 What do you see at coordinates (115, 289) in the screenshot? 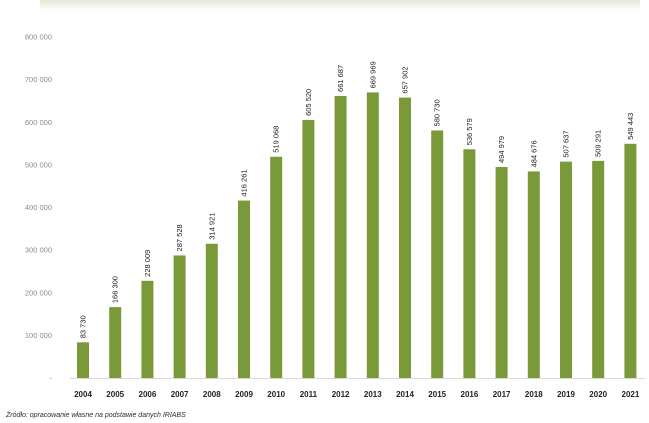
I see `data-label-2005: 166 300` at bounding box center [115, 289].